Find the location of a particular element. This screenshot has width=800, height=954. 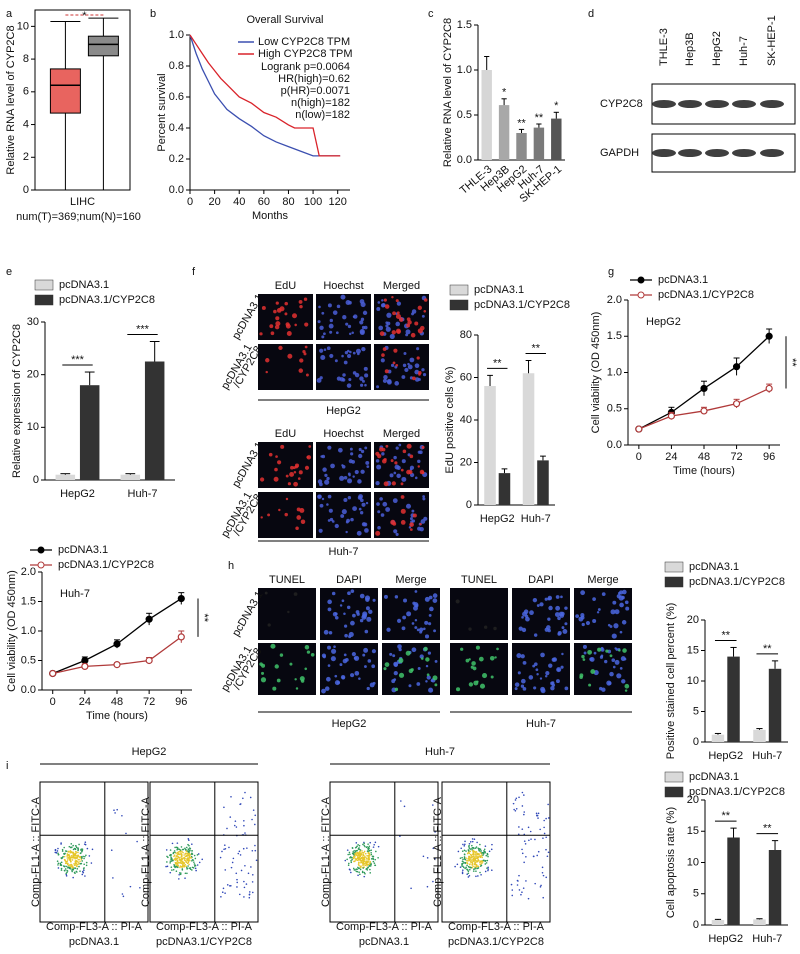

stat-annotation: n(high)=182 is located at coordinates (320, 103).